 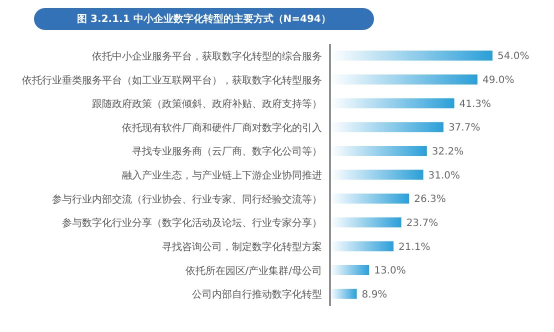 I want to click on y-tick-label: 参与行业内部交流（行业协会、行业专家、同行经验交流等）, so click(x=187, y=199).